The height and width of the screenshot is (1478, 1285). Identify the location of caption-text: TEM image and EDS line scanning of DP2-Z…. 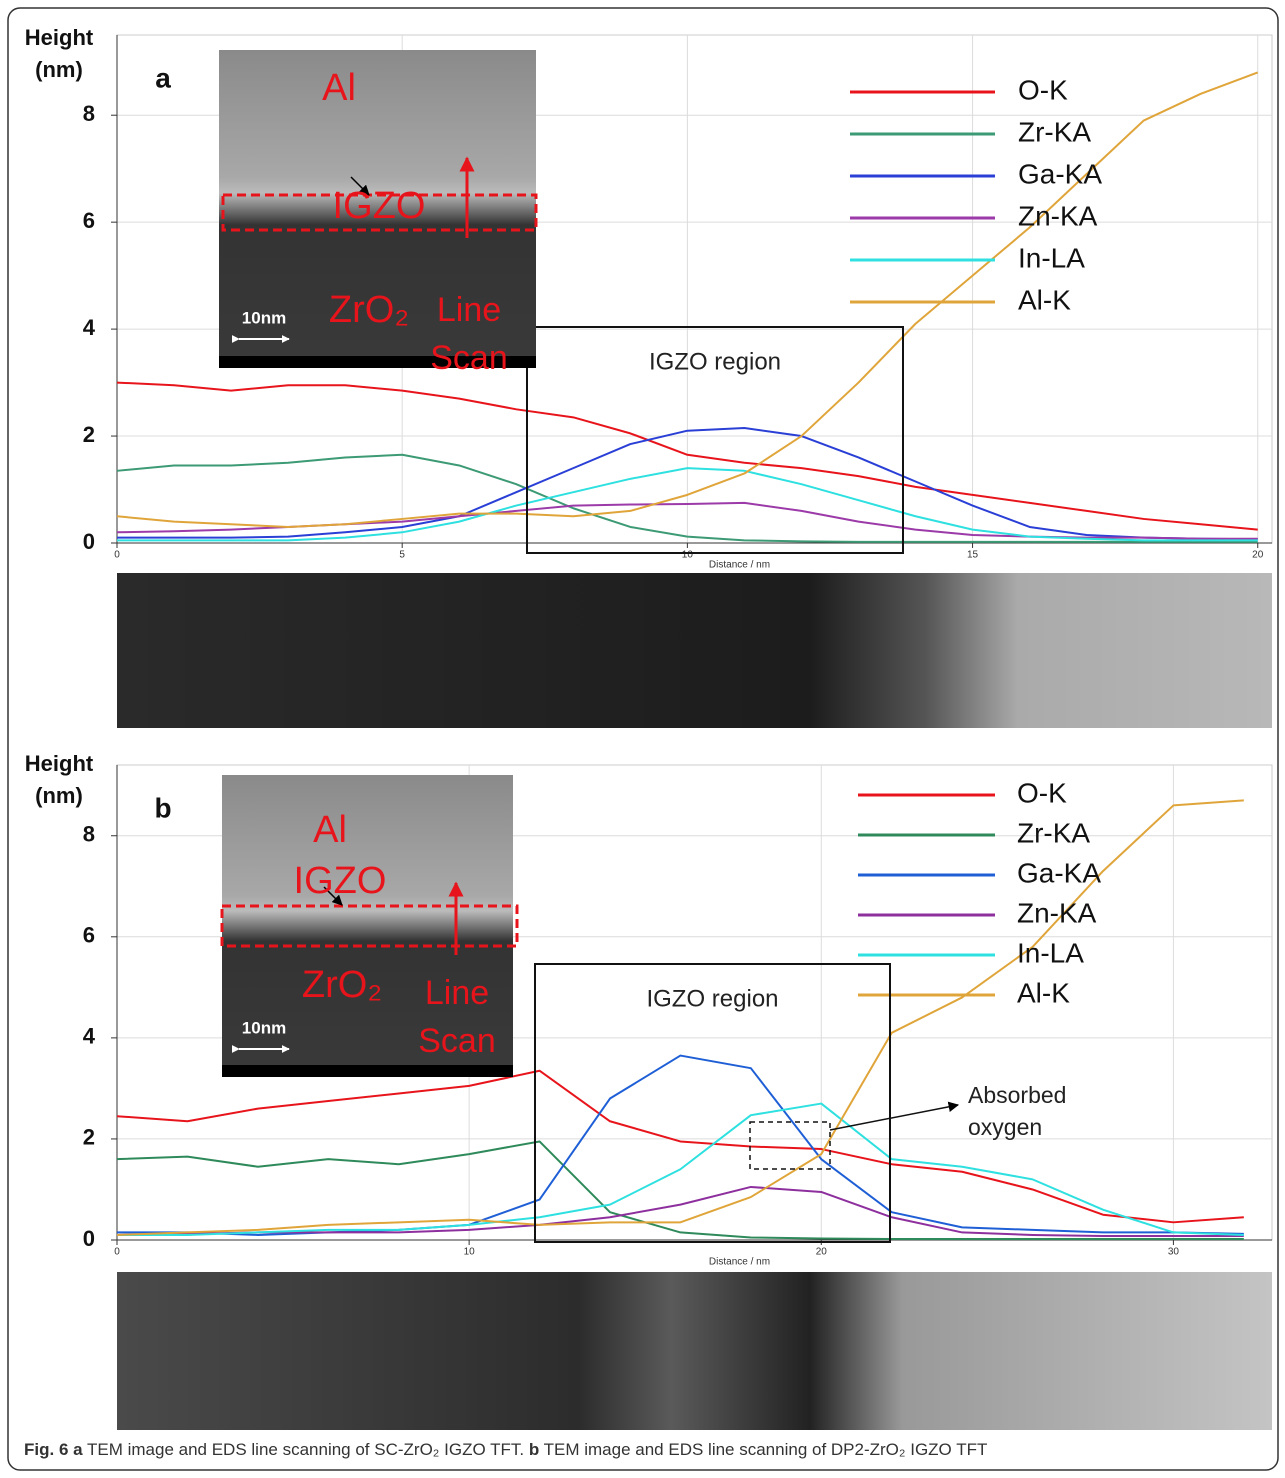
(765, 1449).